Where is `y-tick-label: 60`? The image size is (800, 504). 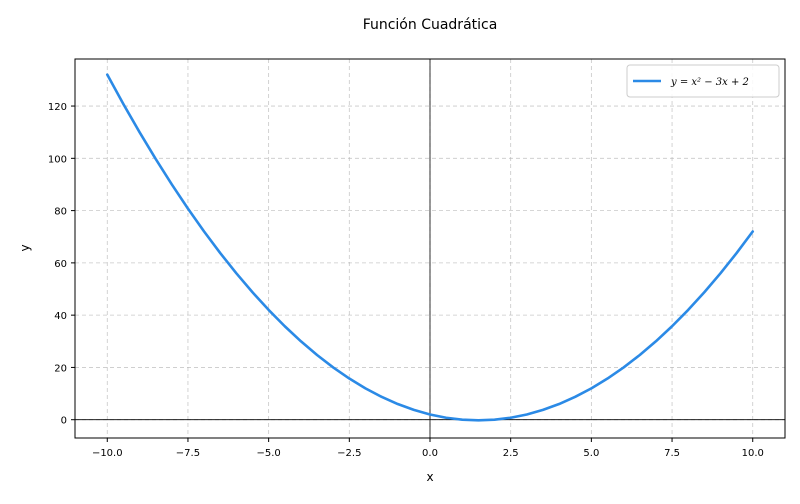 y-tick-label: 60 is located at coordinates (60, 264).